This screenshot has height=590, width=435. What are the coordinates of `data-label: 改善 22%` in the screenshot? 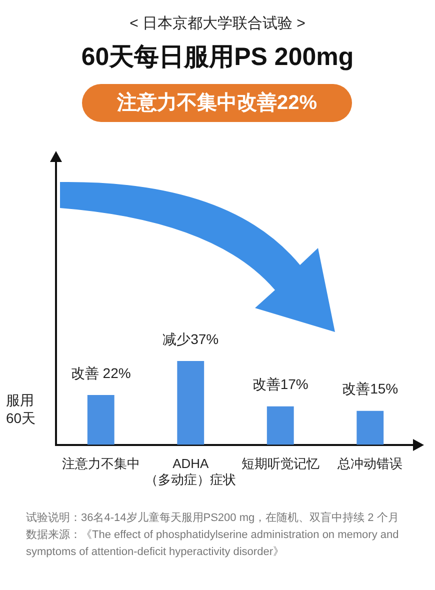 It's located at (100, 372).